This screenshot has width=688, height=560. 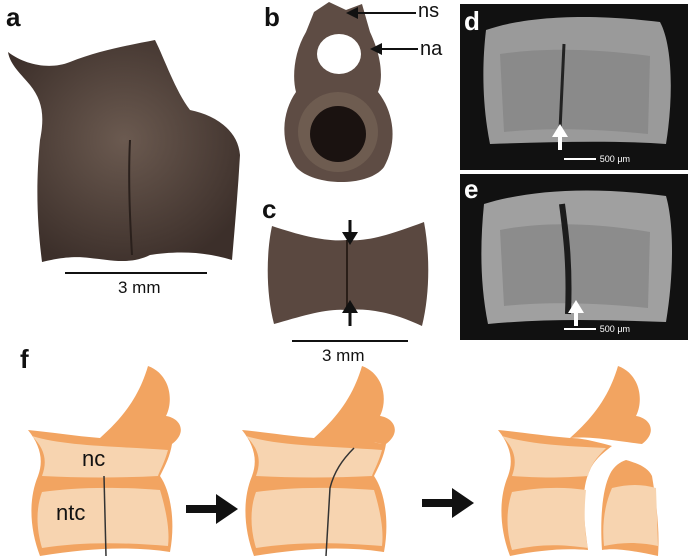 What do you see at coordinates (272, 17) in the screenshot?
I see `panel-b-letter: b` at bounding box center [272, 17].